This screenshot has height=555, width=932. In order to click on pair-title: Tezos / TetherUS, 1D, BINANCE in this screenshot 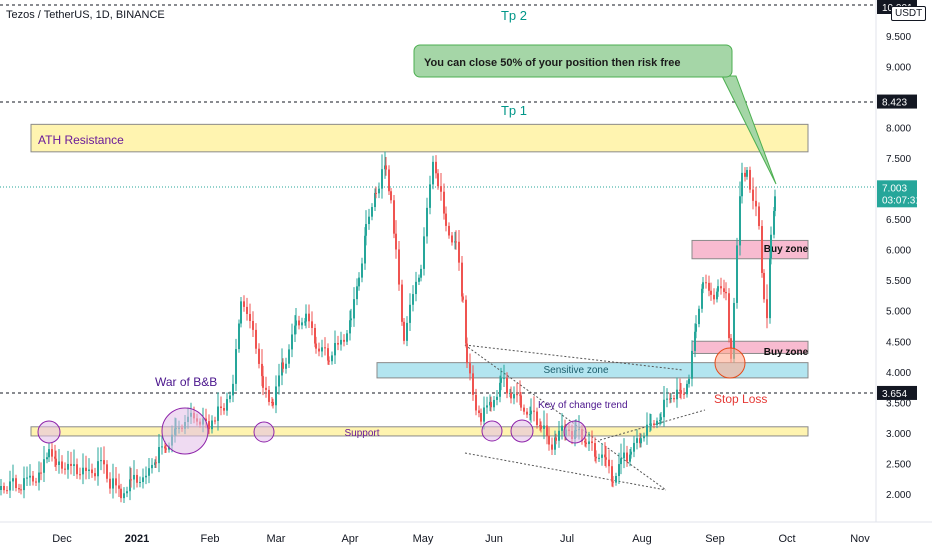, I will do `click(85, 15)`.